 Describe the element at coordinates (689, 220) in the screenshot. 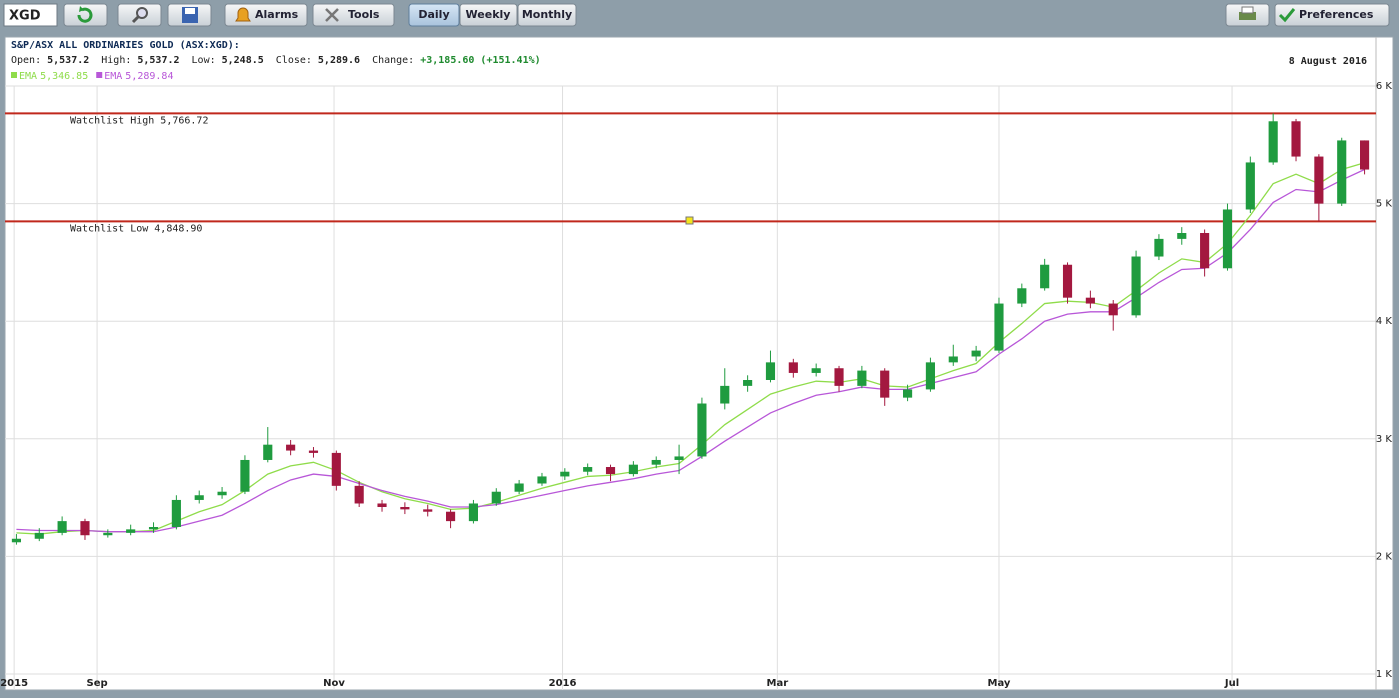

I see `drag-handle` at that location.